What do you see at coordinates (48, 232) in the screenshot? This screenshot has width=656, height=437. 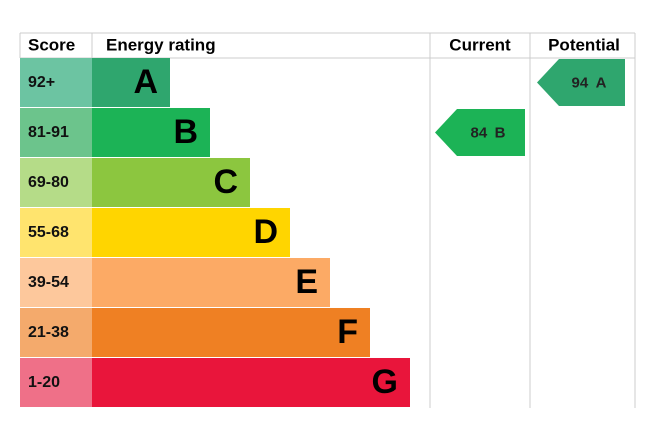 I see `score-label: 55-68` at bounding box center [48, 232].